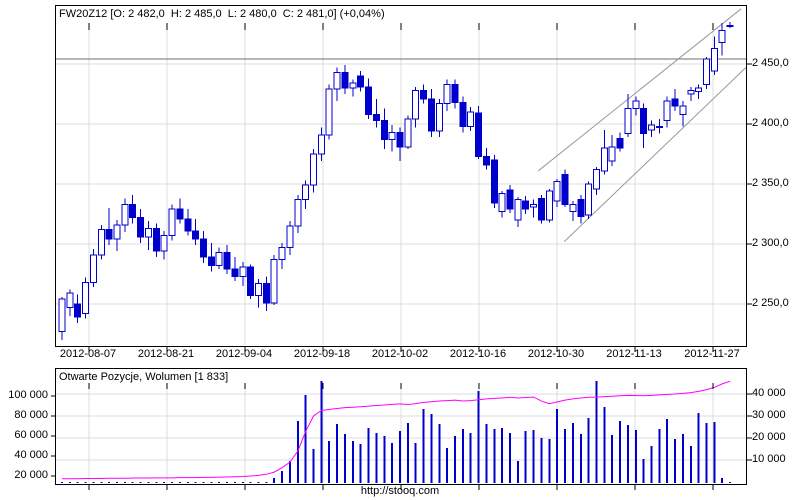  What do you see at coordinates (88, 354) in the screenshot?
I see `date-axis-label: 2012-08-07` at bounding box center [88, 354].